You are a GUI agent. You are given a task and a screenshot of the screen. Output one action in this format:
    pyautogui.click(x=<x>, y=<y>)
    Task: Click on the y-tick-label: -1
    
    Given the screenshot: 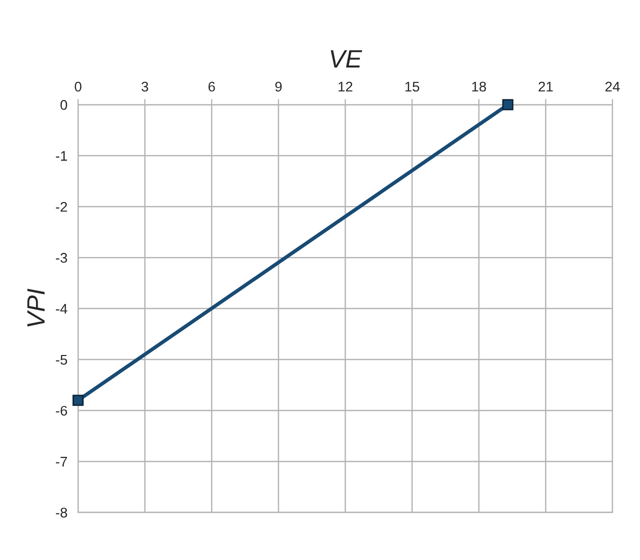 What is the action you would take?
    pyautogui.click(x=61, y=156)
    